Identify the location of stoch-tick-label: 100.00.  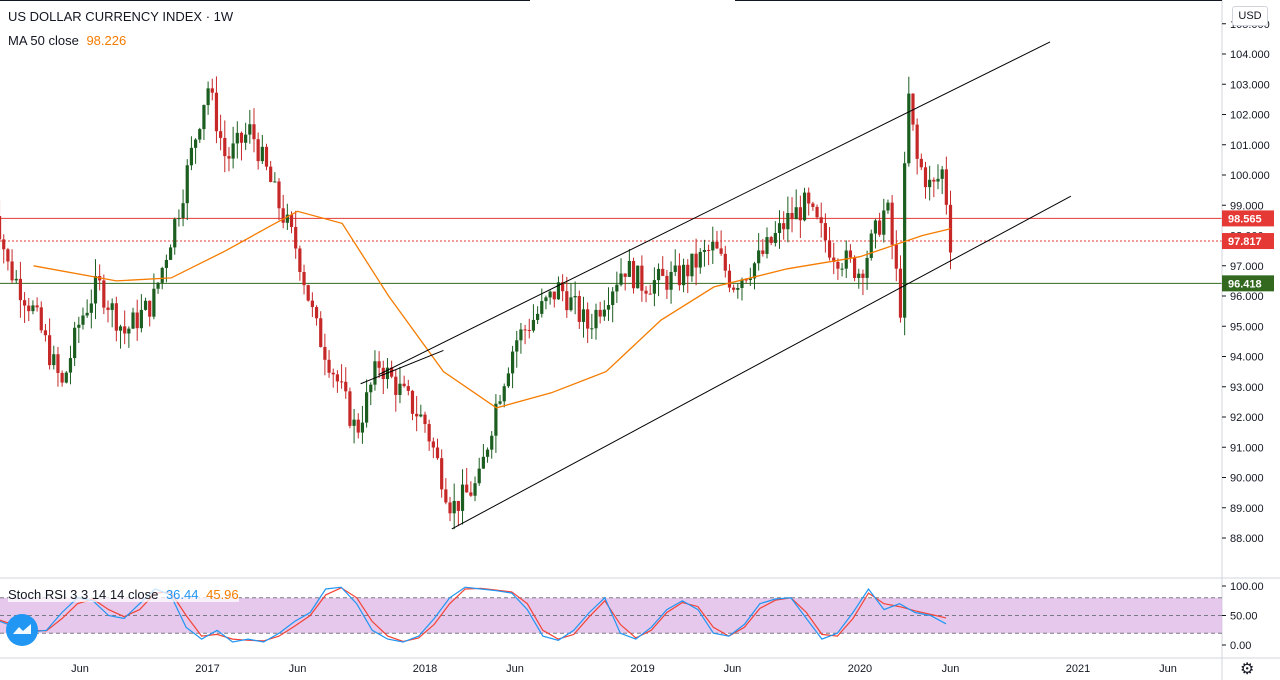
(1247, 587).